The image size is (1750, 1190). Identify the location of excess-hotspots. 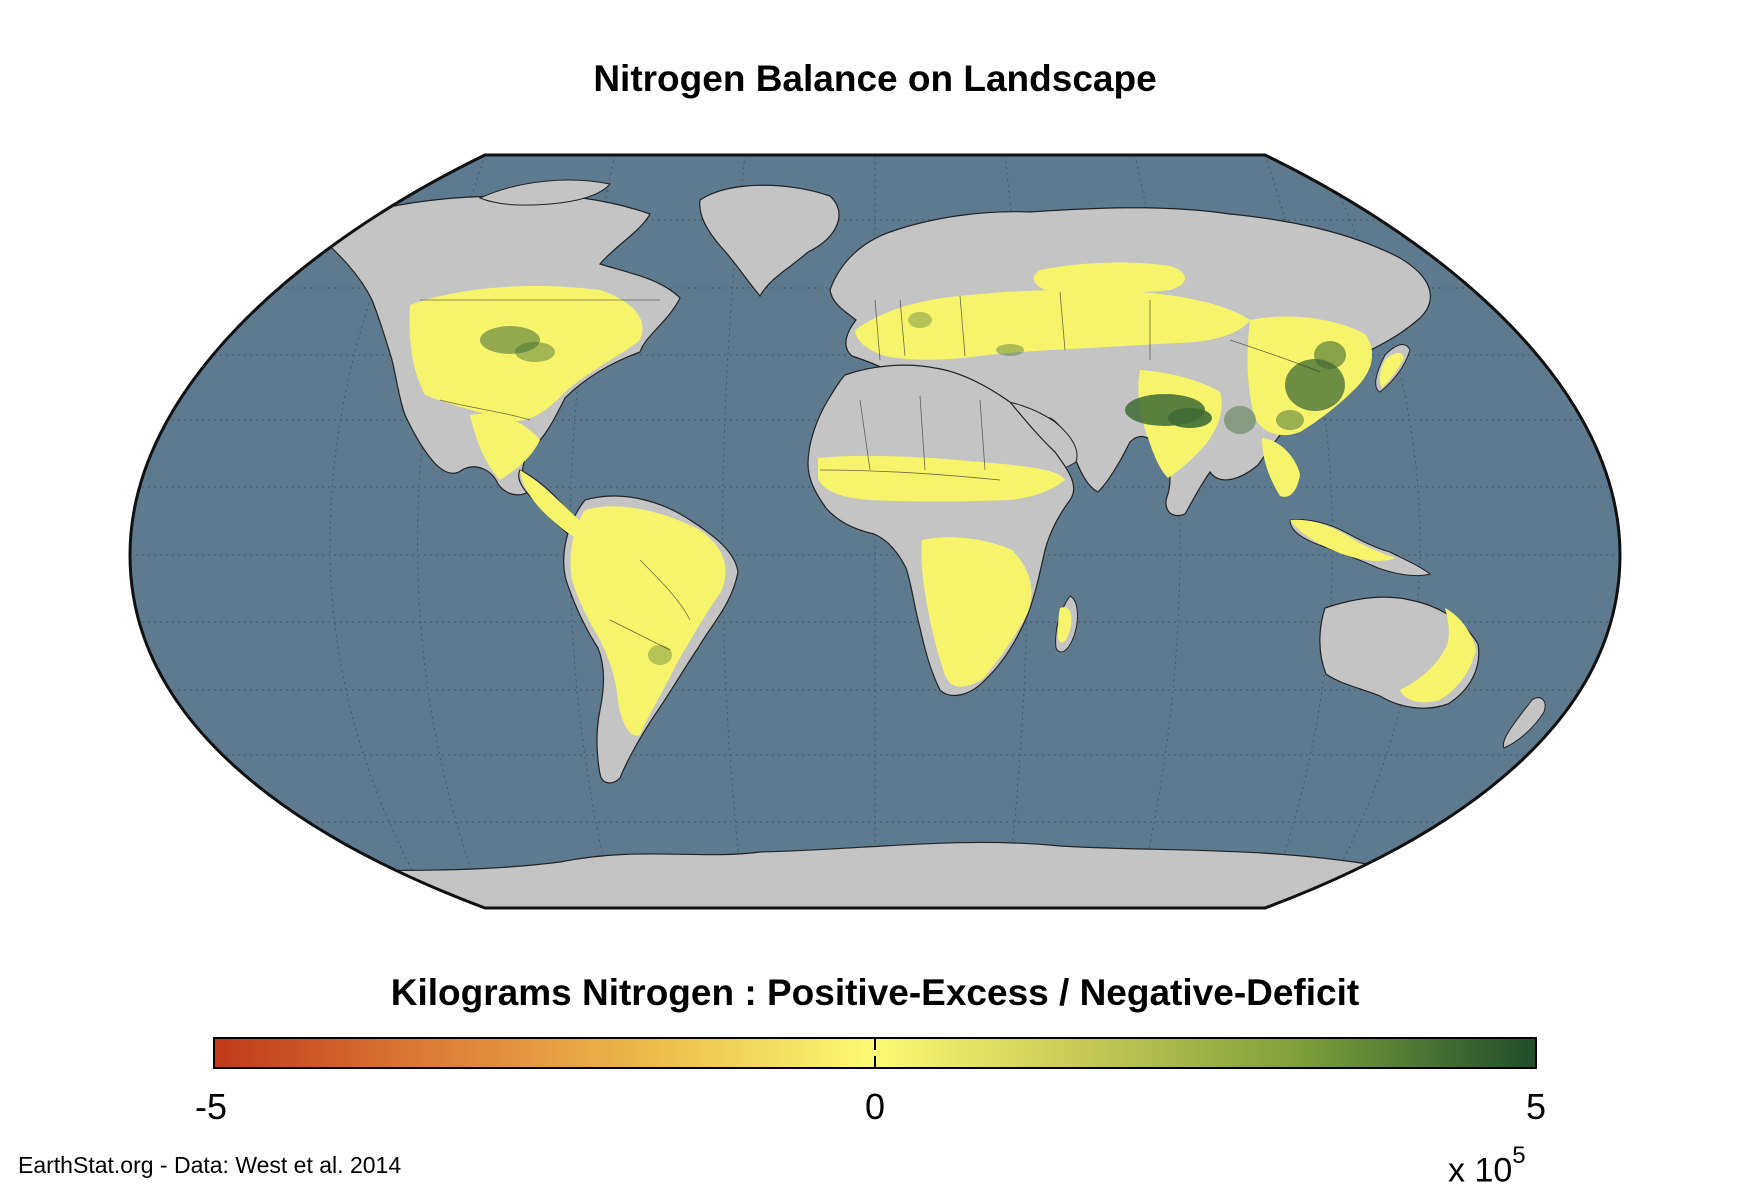
(913, 488).